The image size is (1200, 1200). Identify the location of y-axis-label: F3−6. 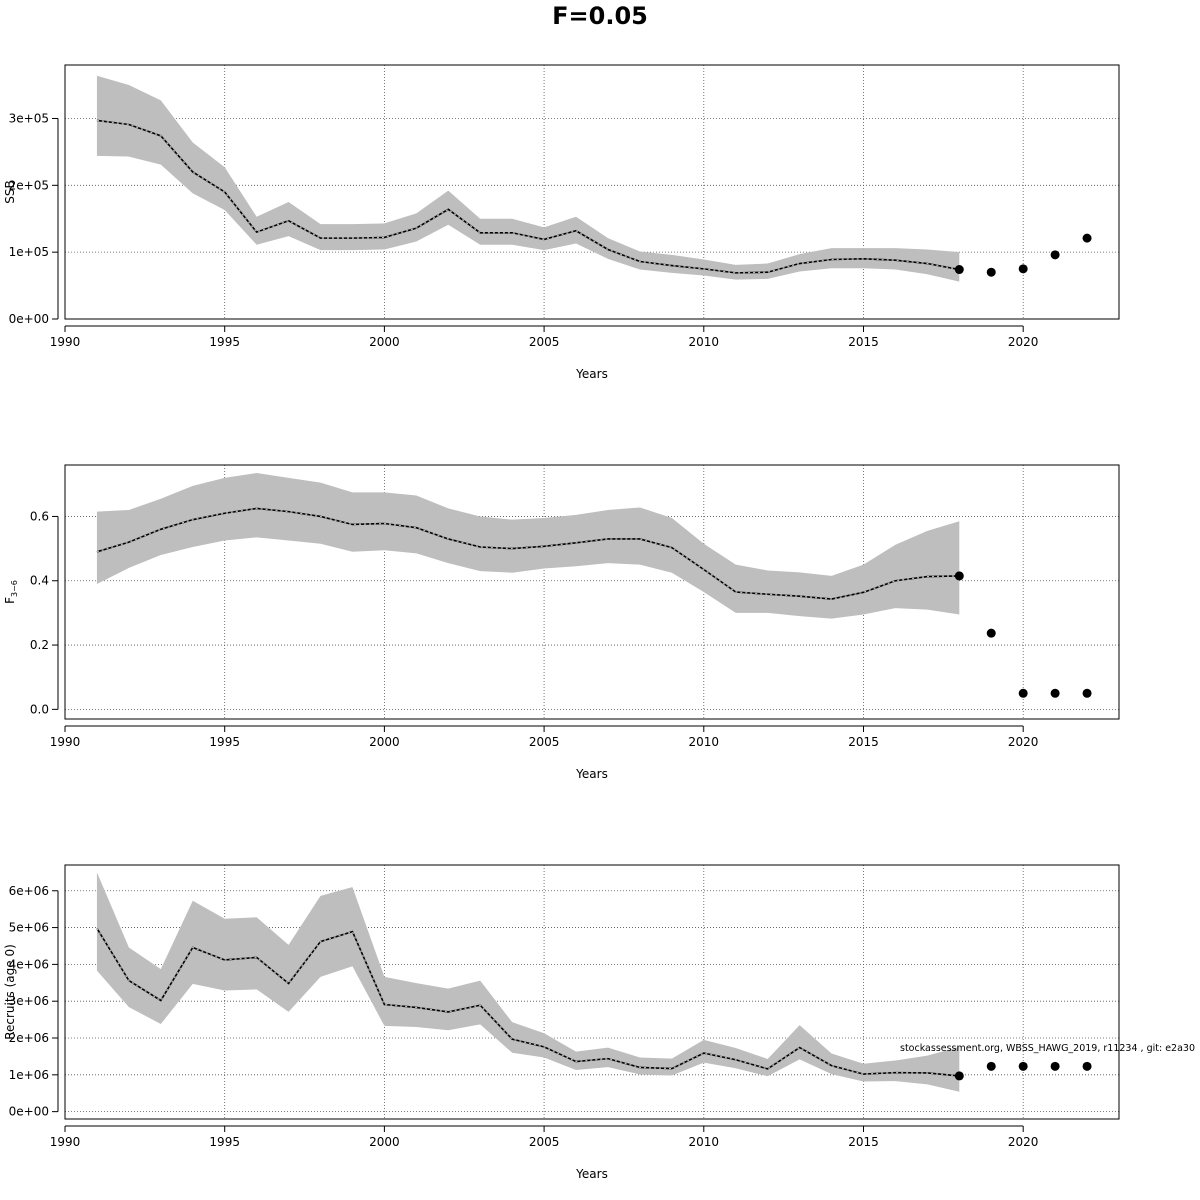
(11, 592).